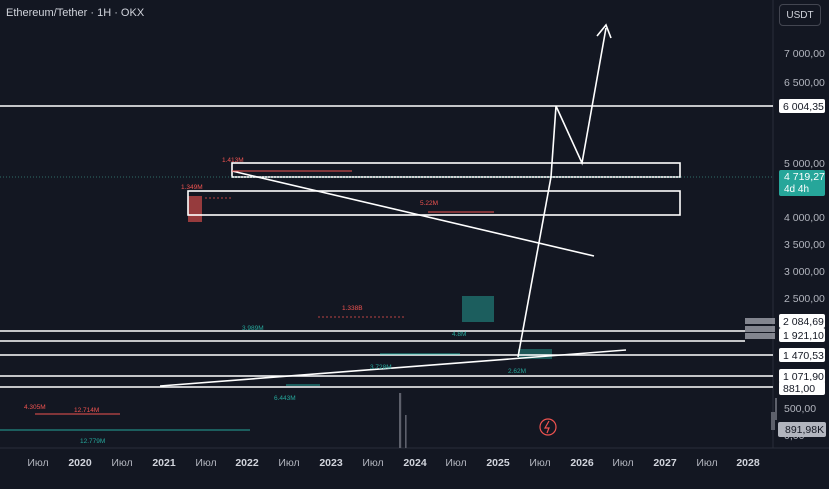 This screenshot has height=489, width=829. I want to click on current-price-tag, so click(802, 183).